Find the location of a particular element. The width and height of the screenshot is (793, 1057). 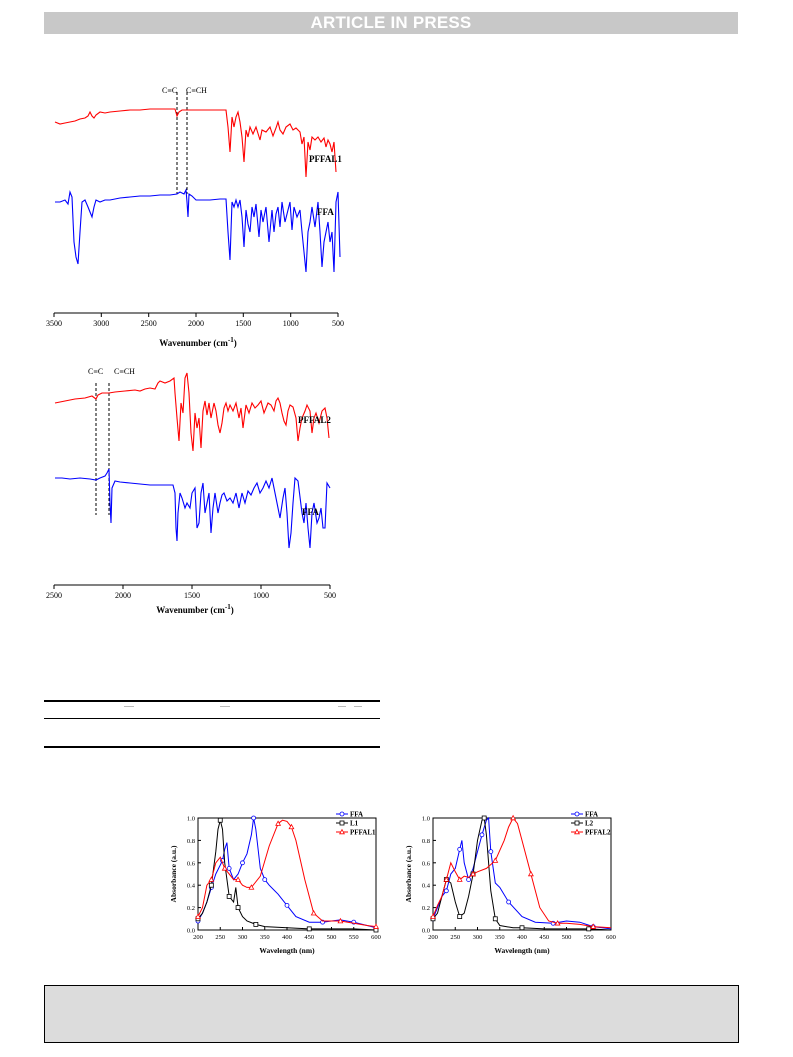

ir2-marker-lines is located at coordinates (102, 449).